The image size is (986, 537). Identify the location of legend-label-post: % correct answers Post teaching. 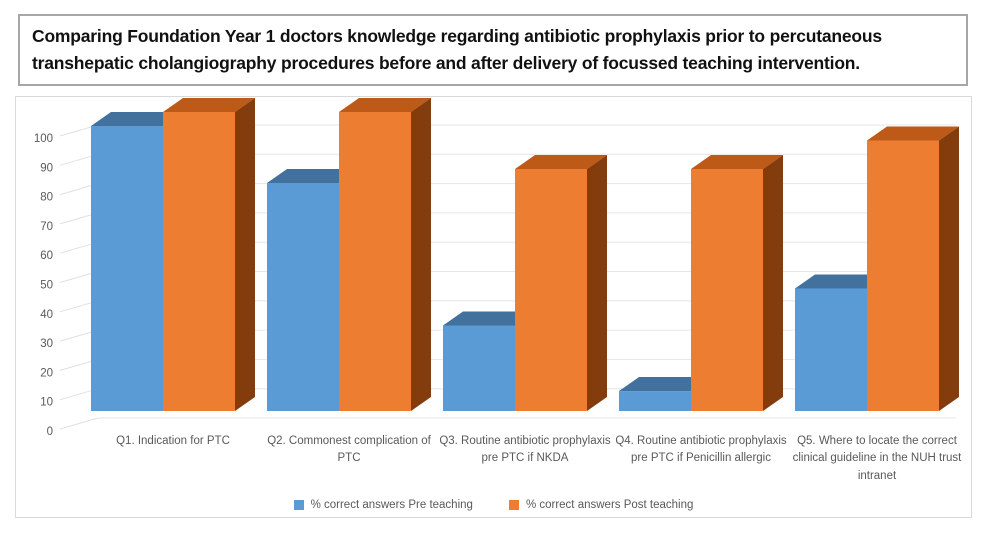
(609, 505).